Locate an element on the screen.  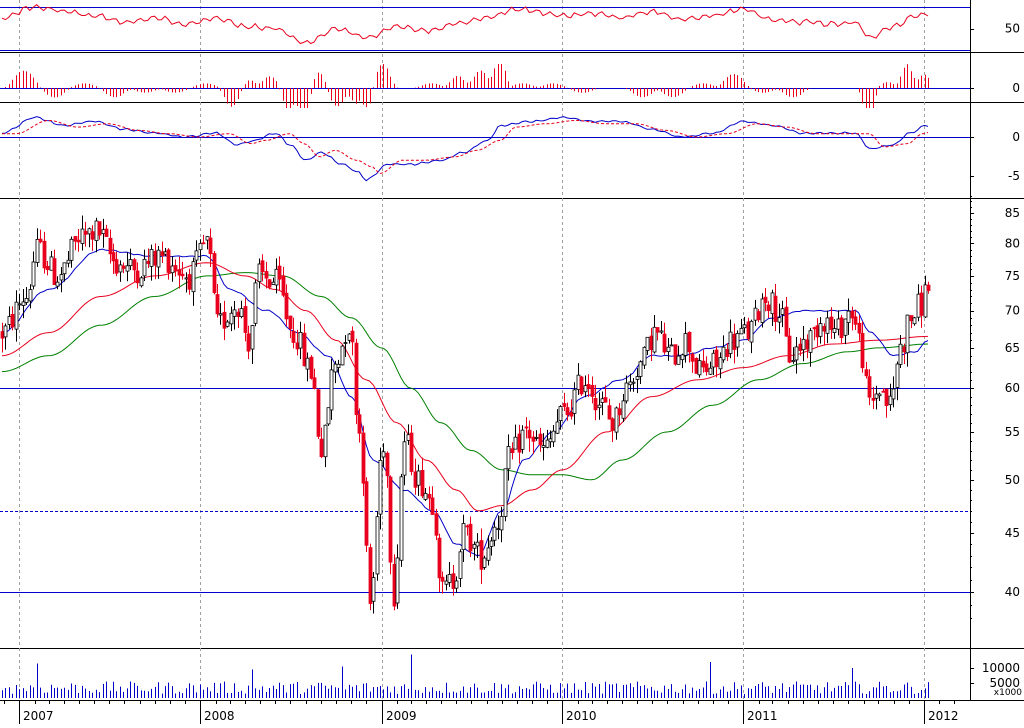
year-label-2007: 2007 is located at coordinates (38, 716).